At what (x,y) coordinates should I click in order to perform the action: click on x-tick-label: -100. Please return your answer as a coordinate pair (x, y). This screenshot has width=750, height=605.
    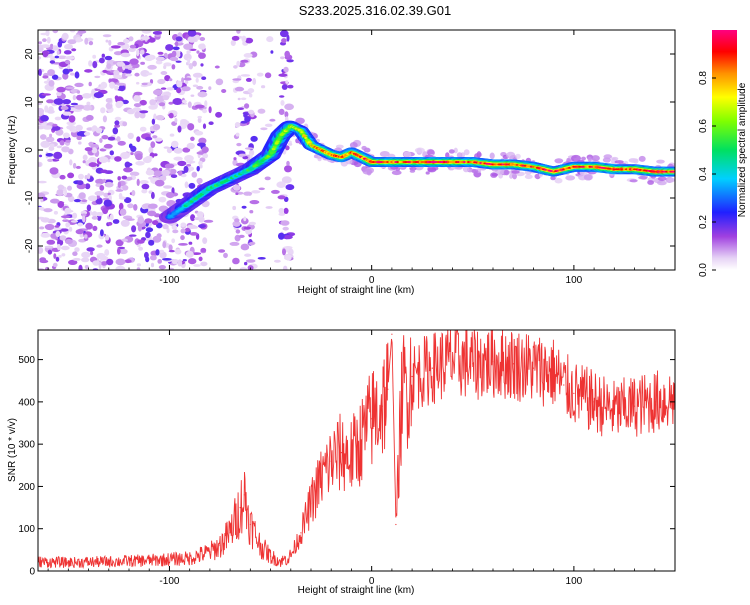
    Looking at the image, I should click on (169, 280).